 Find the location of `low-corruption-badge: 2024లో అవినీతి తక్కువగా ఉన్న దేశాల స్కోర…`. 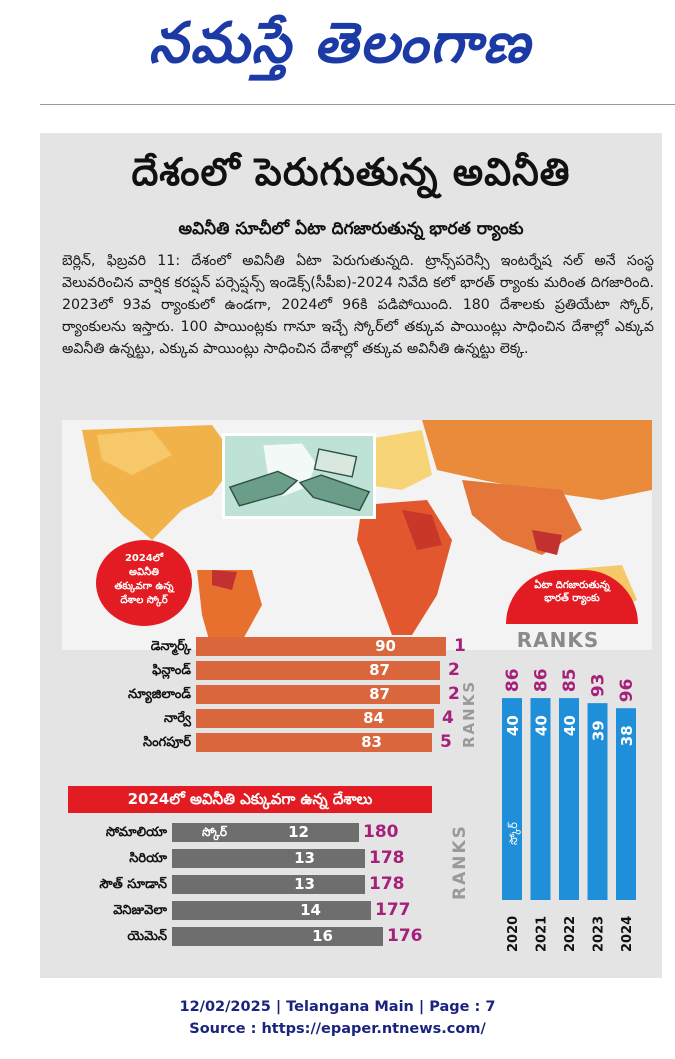

low-corruption-badge: 2024లో అవినీతి తక్కువగా ఉన్న దేశాల స్కోర… is located at coordinates (144, 583).